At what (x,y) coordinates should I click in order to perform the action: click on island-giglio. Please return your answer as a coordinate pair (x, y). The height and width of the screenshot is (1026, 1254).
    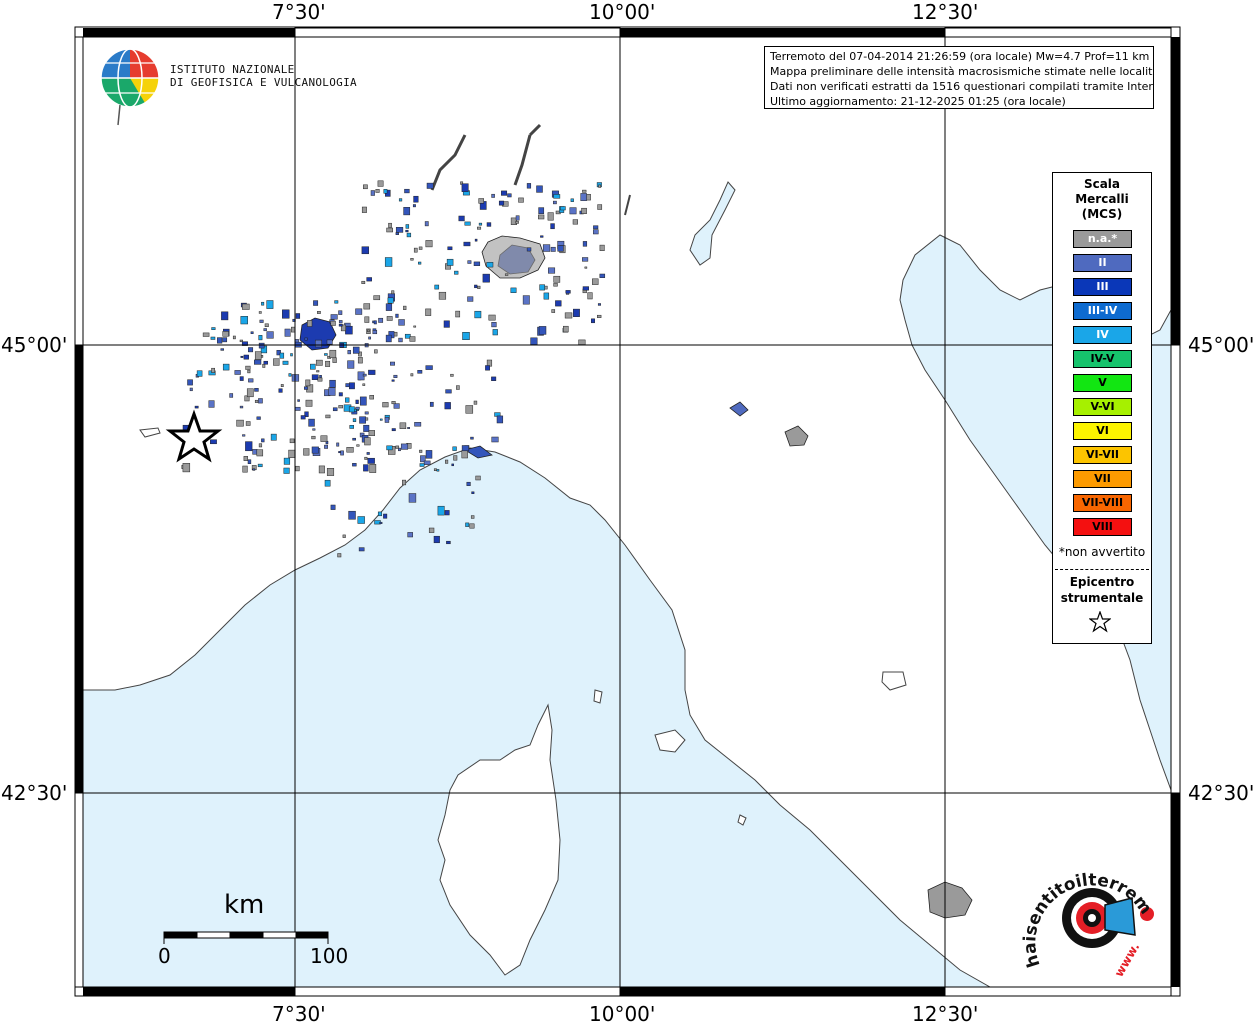
    Looking at the image, I should click on (742, 820).